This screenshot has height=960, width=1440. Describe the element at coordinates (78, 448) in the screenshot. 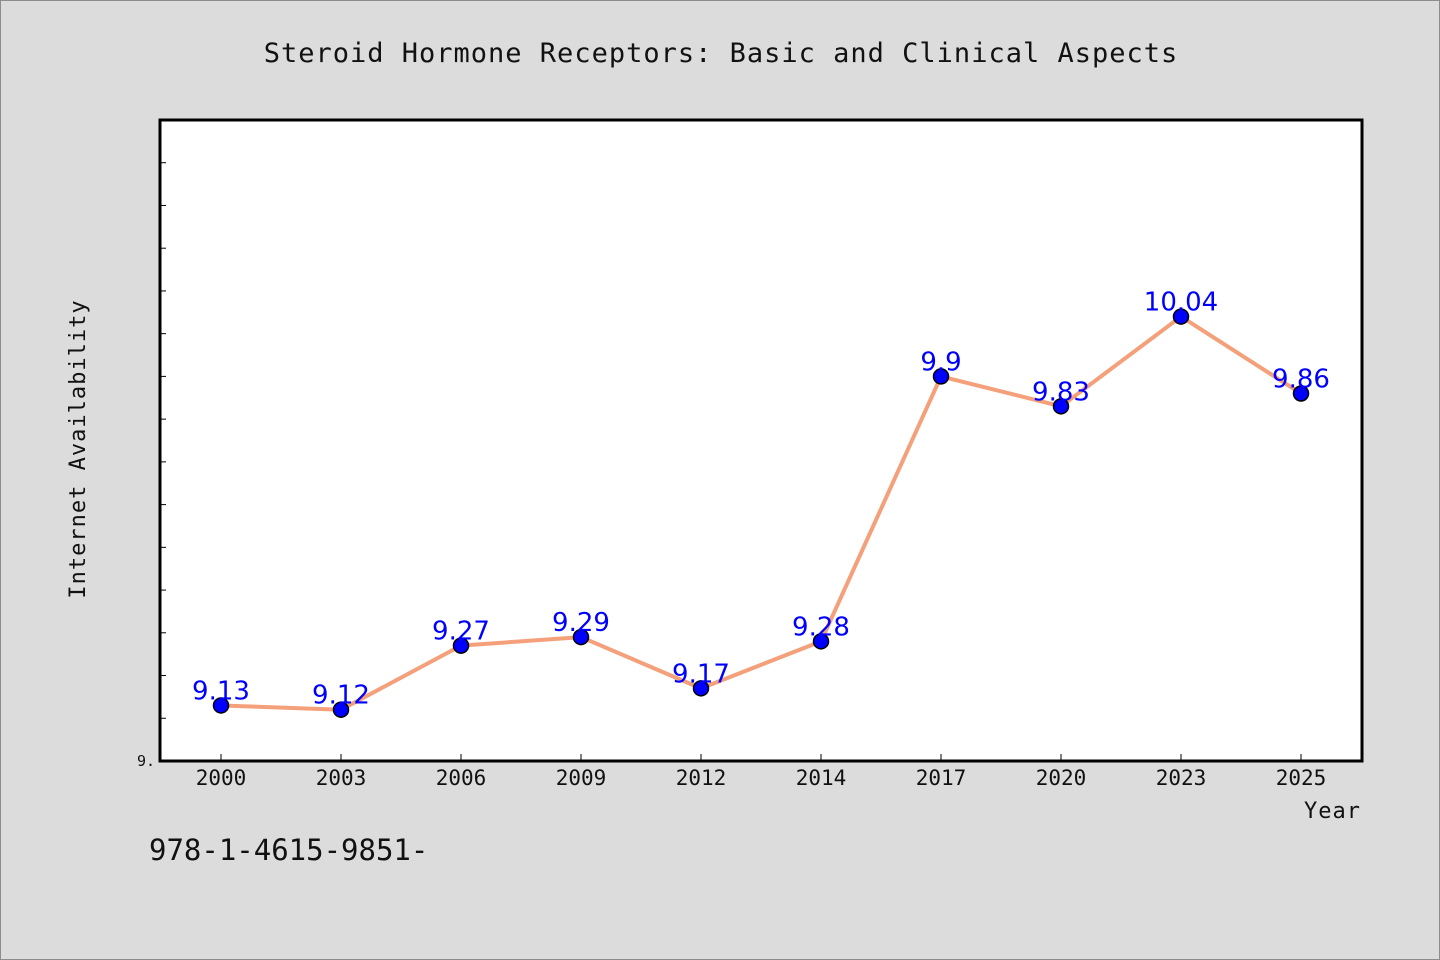

I see `y-axis-label: Internet Availability` at that location.